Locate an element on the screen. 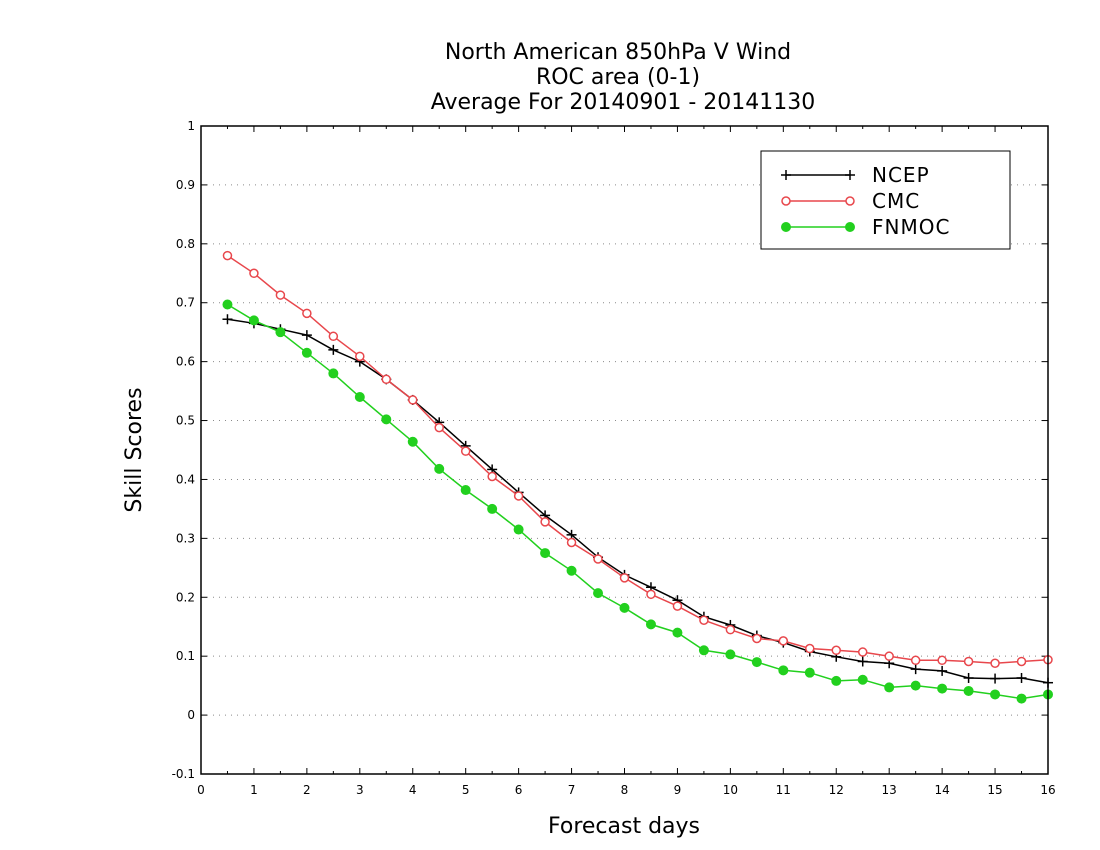 Image resolution: width=1100 pixels, height=850 pixels. y-tick-label: 0.3 is located at coordinates (185, 538).